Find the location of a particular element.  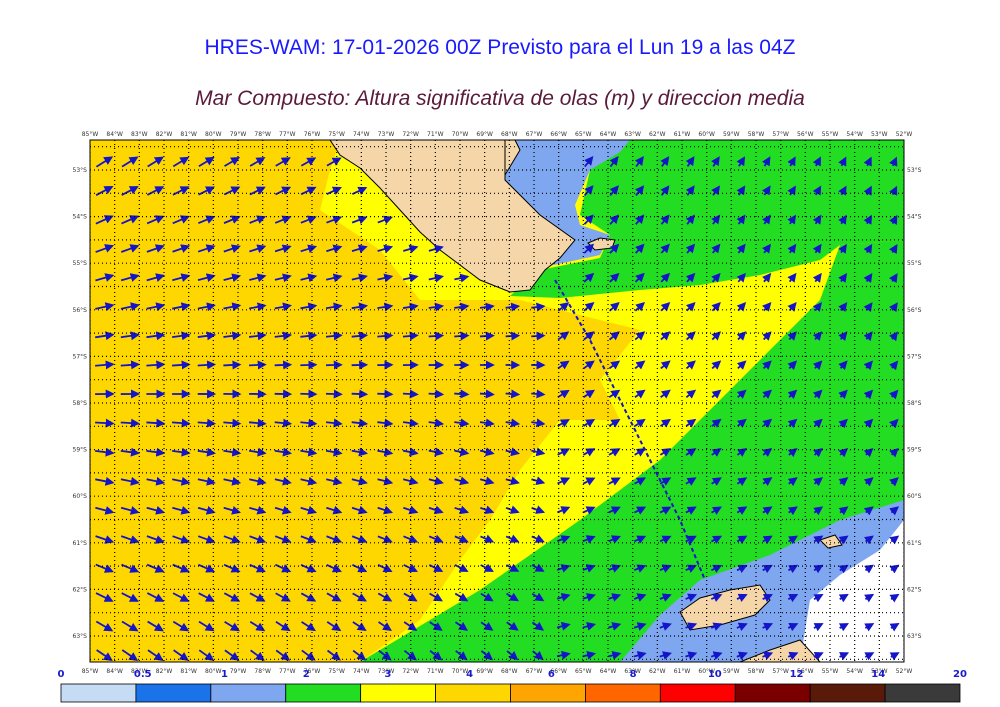

lat-label-left: 54°S is located at coordinates (80, 217).